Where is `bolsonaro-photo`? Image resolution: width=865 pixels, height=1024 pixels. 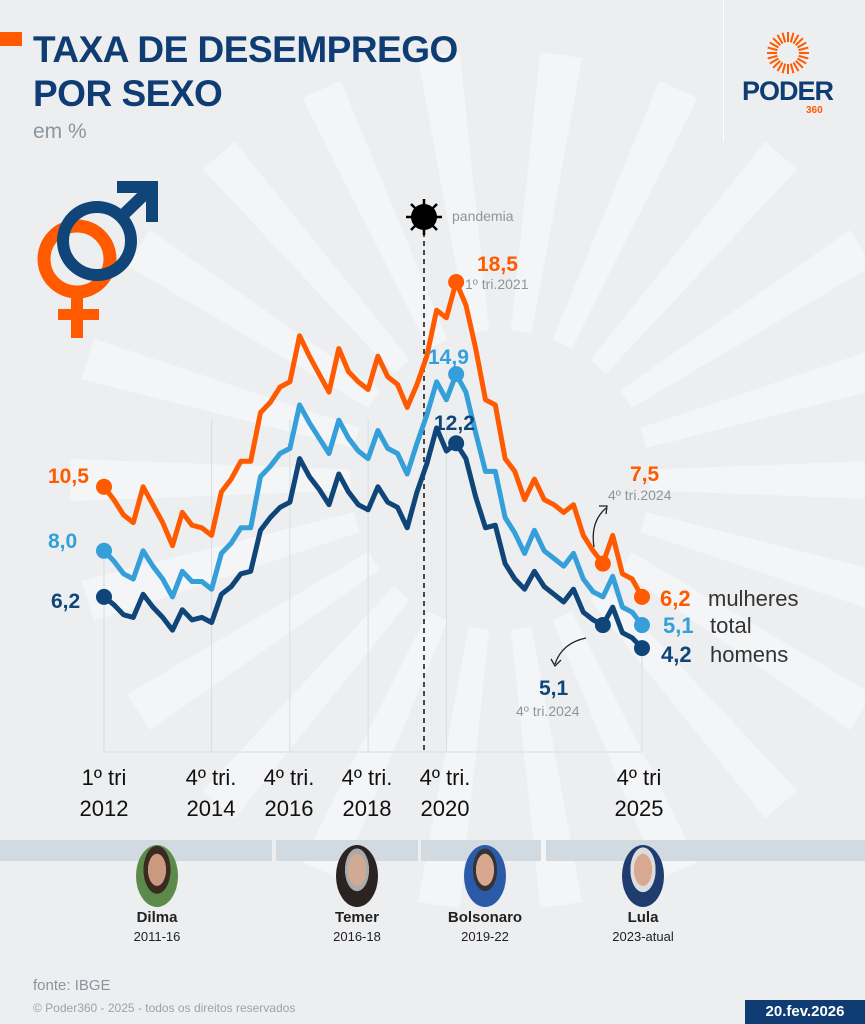 bolsonaro-photo is located at coordinates (485, 876).